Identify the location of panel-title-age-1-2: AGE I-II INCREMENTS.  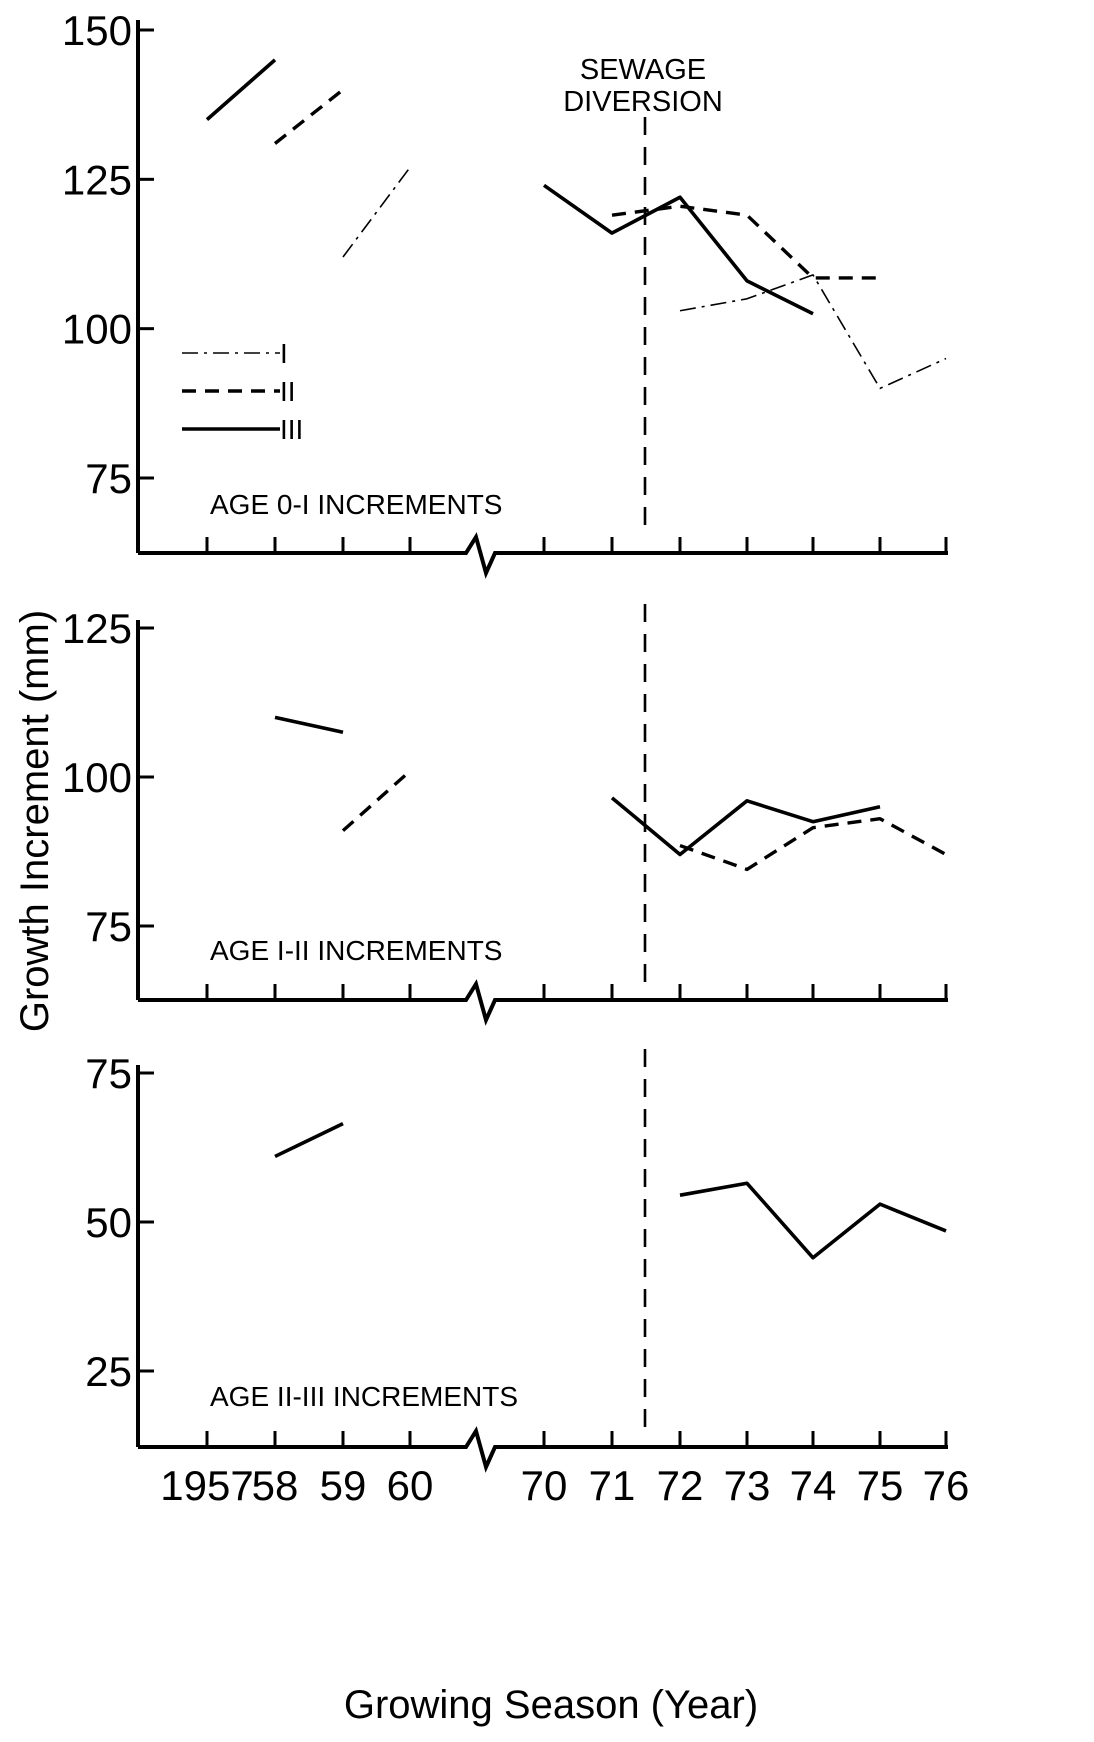
(356, 950).